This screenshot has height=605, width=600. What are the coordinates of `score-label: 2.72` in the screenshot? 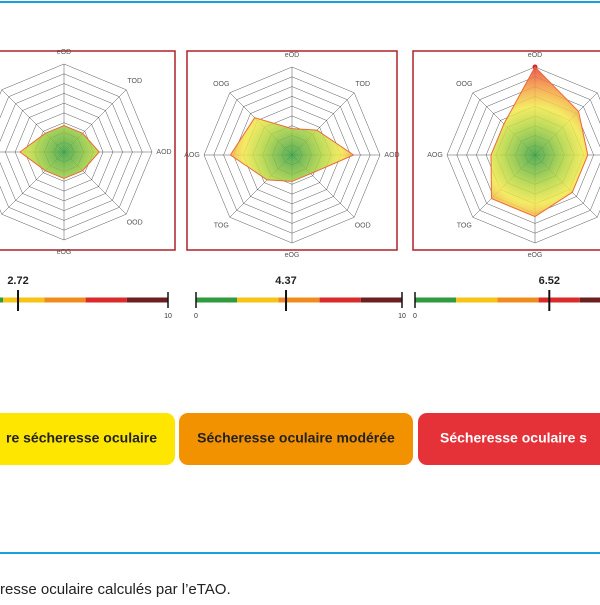 It's located at (17, 281).